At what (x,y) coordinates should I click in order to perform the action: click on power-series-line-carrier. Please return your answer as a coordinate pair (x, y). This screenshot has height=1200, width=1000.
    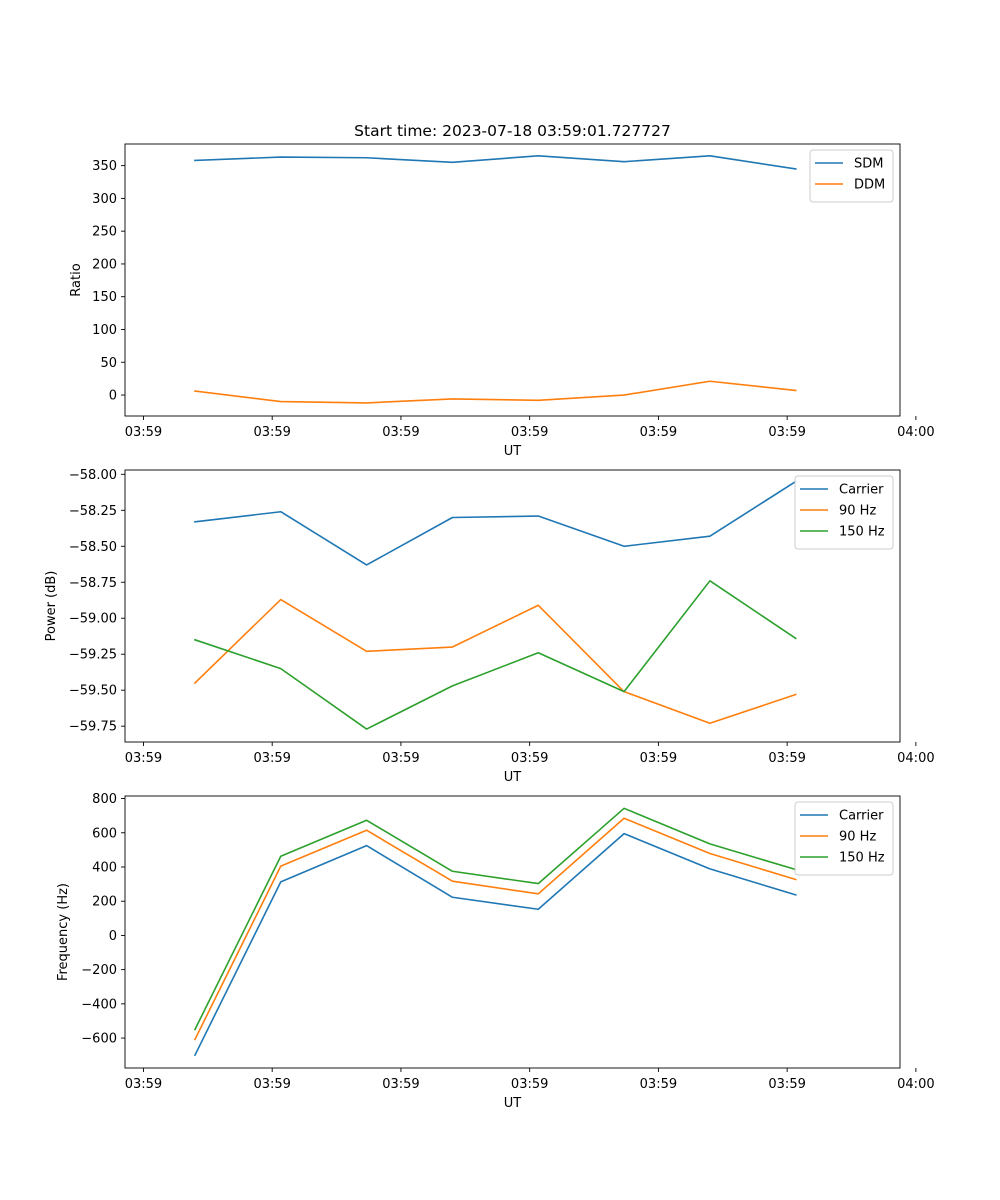
    Looking at the image, I should click on (495, 523).